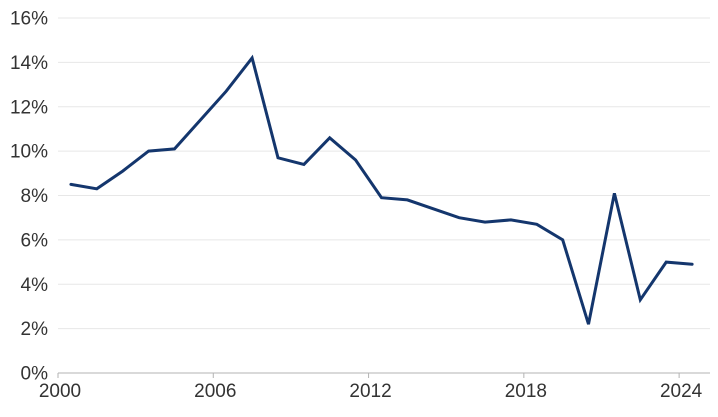 Image resolution: width=718 pixels, height=417 pixels. Describe the element at coordinates (35, 196) in the screenshot. I see `y-tick-label: 8%` at that location.